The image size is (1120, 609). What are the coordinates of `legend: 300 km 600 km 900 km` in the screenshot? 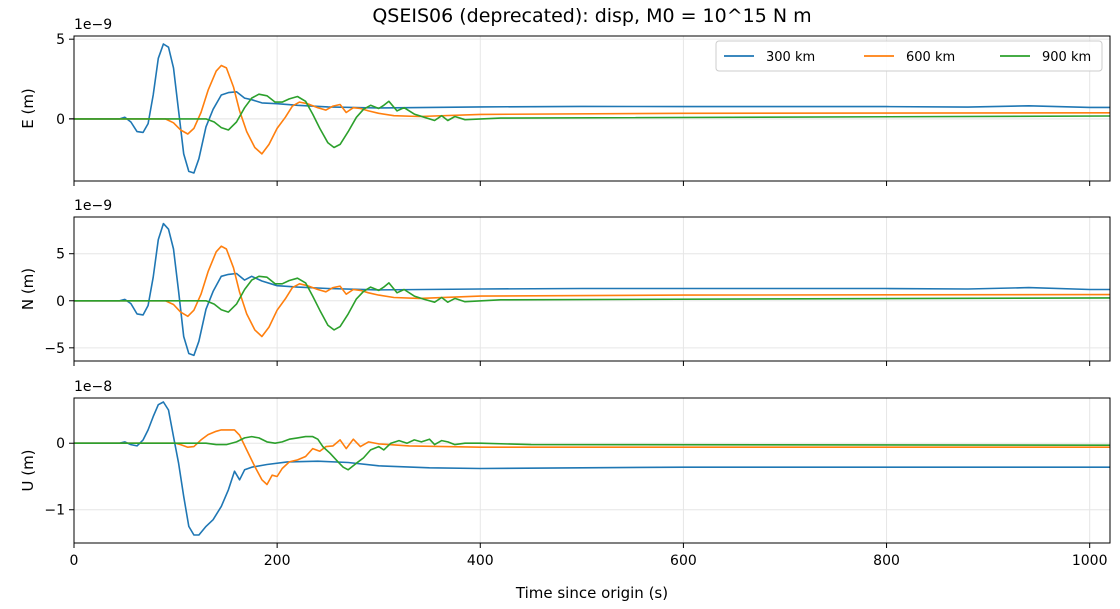 It's located at (909, 56).